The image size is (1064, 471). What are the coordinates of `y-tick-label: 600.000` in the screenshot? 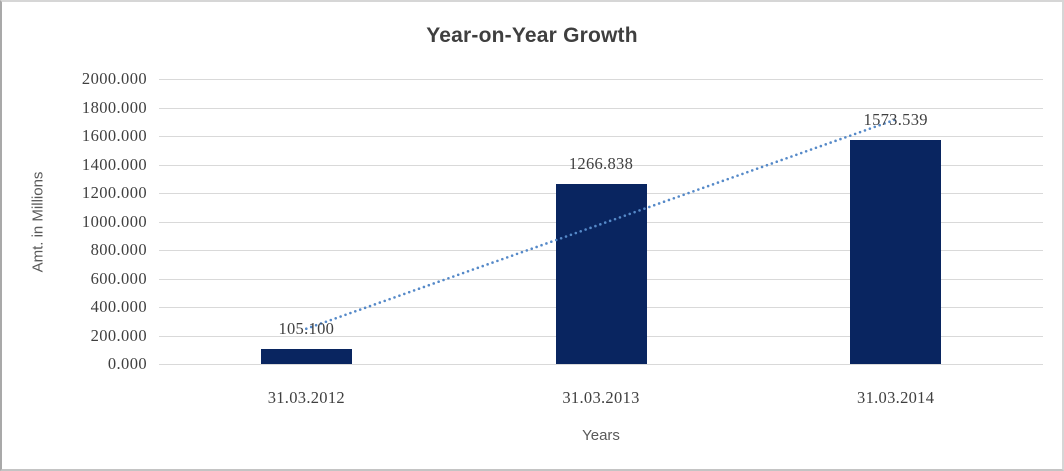 It's located at (118, 278).